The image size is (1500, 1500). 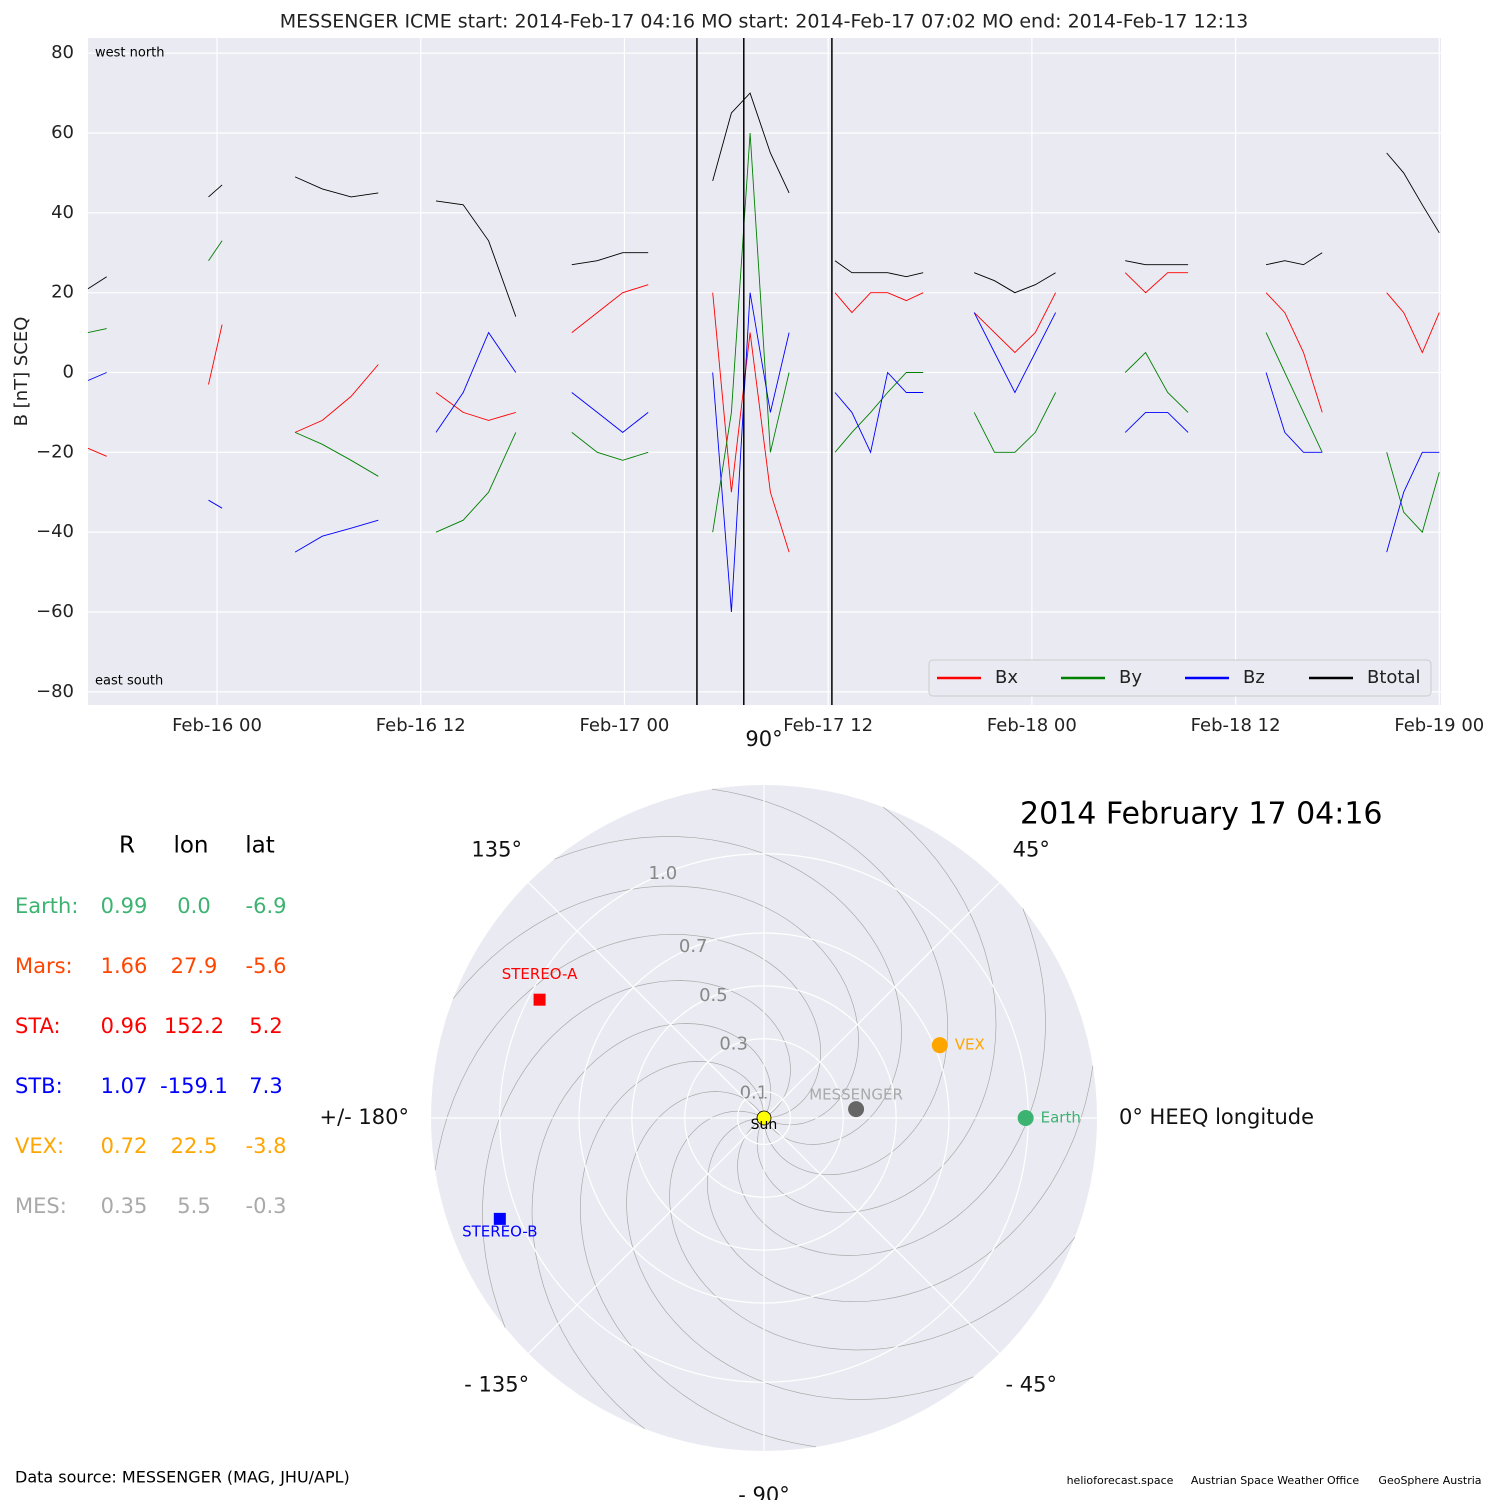 What do you see at coordinates (499, 1231) in the screenshot?
I see `body-label: STEREO-B` at bounding box center [499, 1231].